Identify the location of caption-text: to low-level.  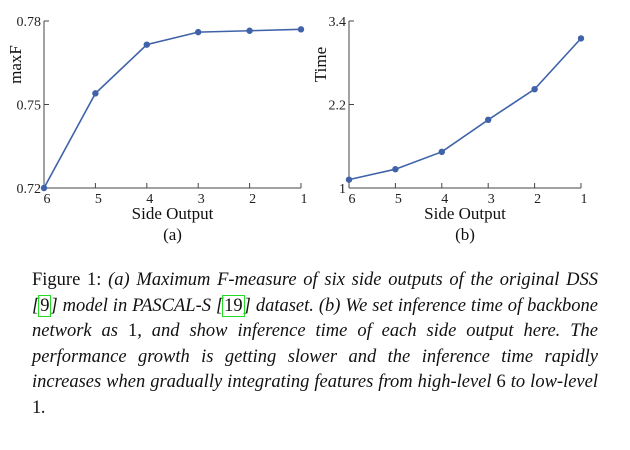
(551, 382).